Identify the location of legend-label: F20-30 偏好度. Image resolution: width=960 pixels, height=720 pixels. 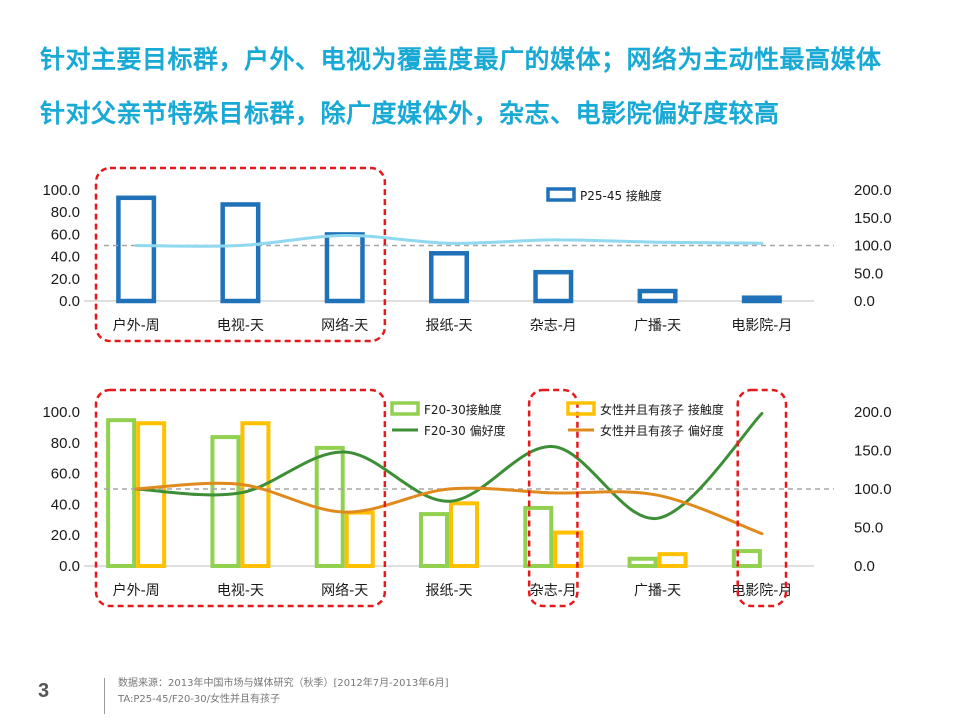
(465, 430).